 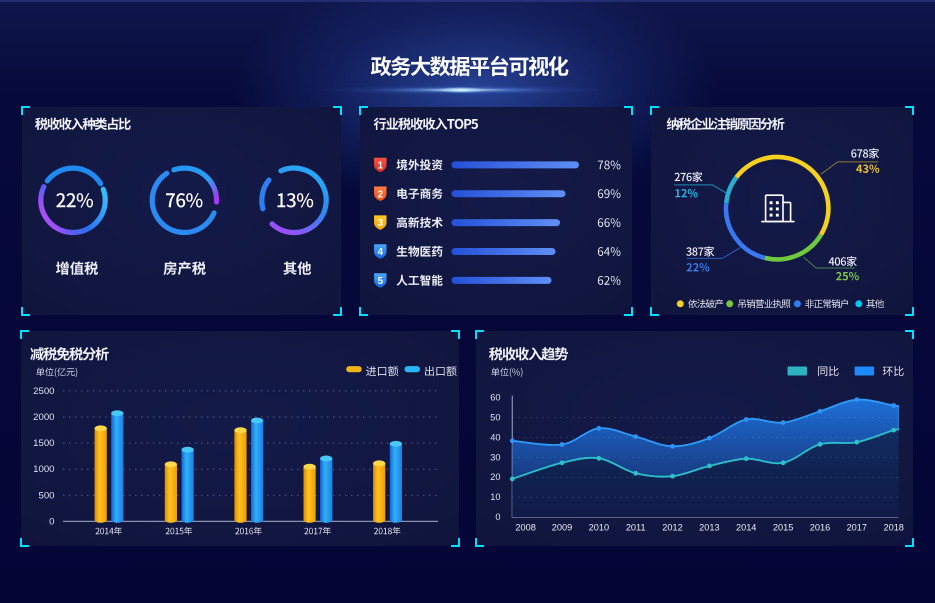 I want to click on svg-text: 2000, so click(x=43, y=417).